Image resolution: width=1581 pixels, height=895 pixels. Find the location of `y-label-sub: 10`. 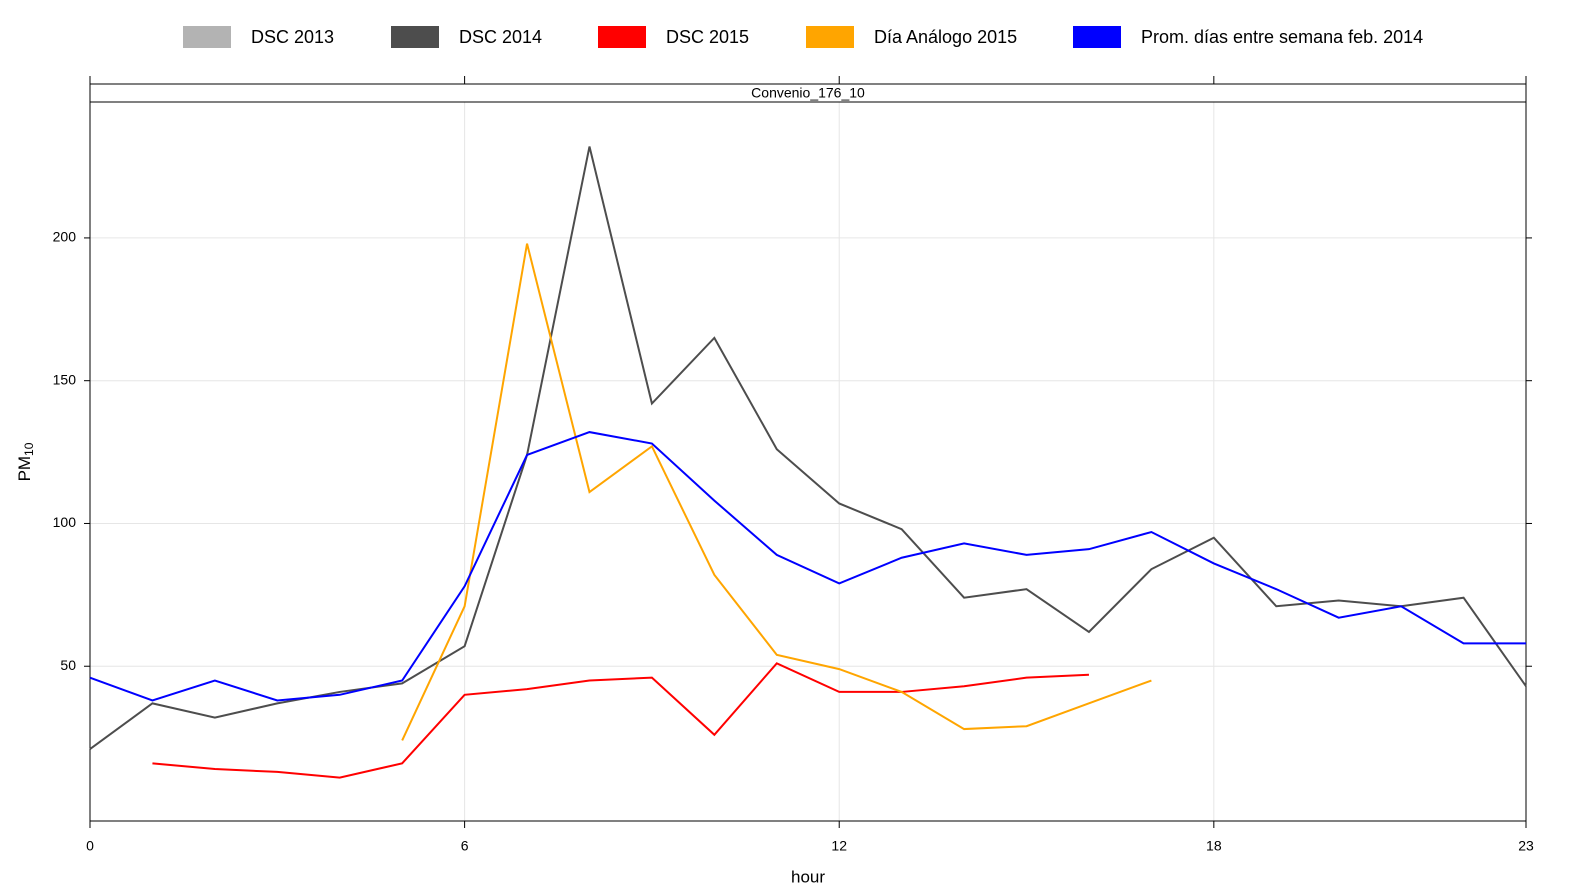

y-label-sub: 10 is located at coordinates (29, 449).